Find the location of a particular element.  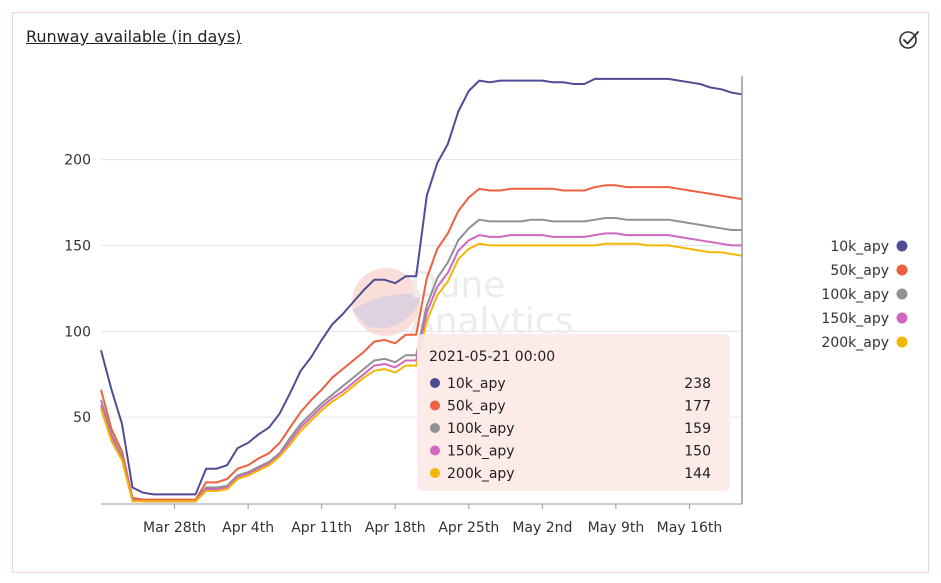

tooltip-series-value: 238 is located at coordinates (697, 384).